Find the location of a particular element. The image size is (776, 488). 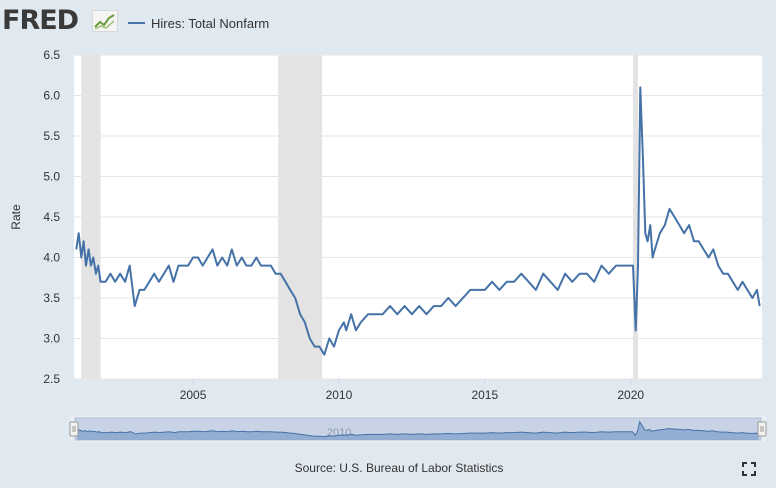

y-tick-label: 3.0 is located at coordinates (51, 339).